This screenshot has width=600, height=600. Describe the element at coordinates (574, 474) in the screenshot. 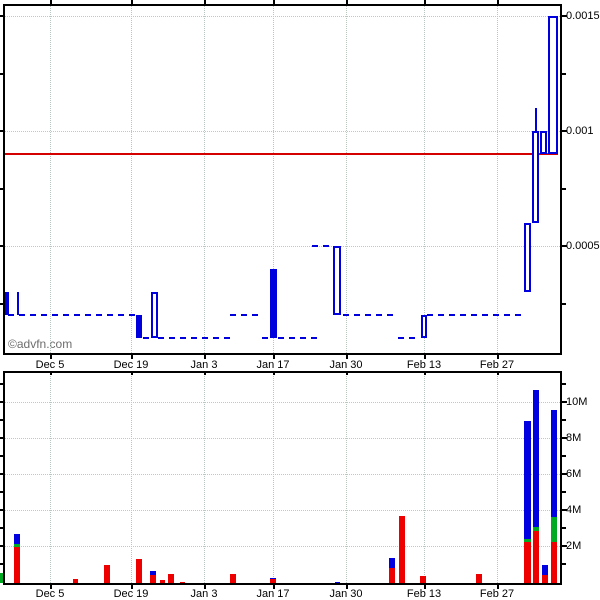

I see `volume-y-axis-label: 6M` at that location.